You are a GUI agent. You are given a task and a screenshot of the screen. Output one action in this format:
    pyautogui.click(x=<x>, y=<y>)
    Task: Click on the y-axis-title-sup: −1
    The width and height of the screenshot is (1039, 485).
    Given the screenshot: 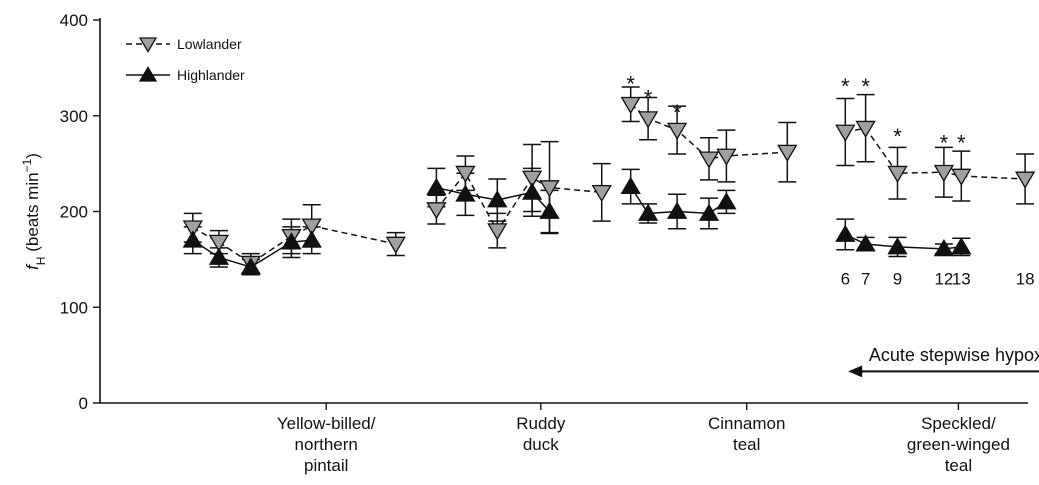 What is the action you would take?
    pyautogui.click(x=27, y=165)
    